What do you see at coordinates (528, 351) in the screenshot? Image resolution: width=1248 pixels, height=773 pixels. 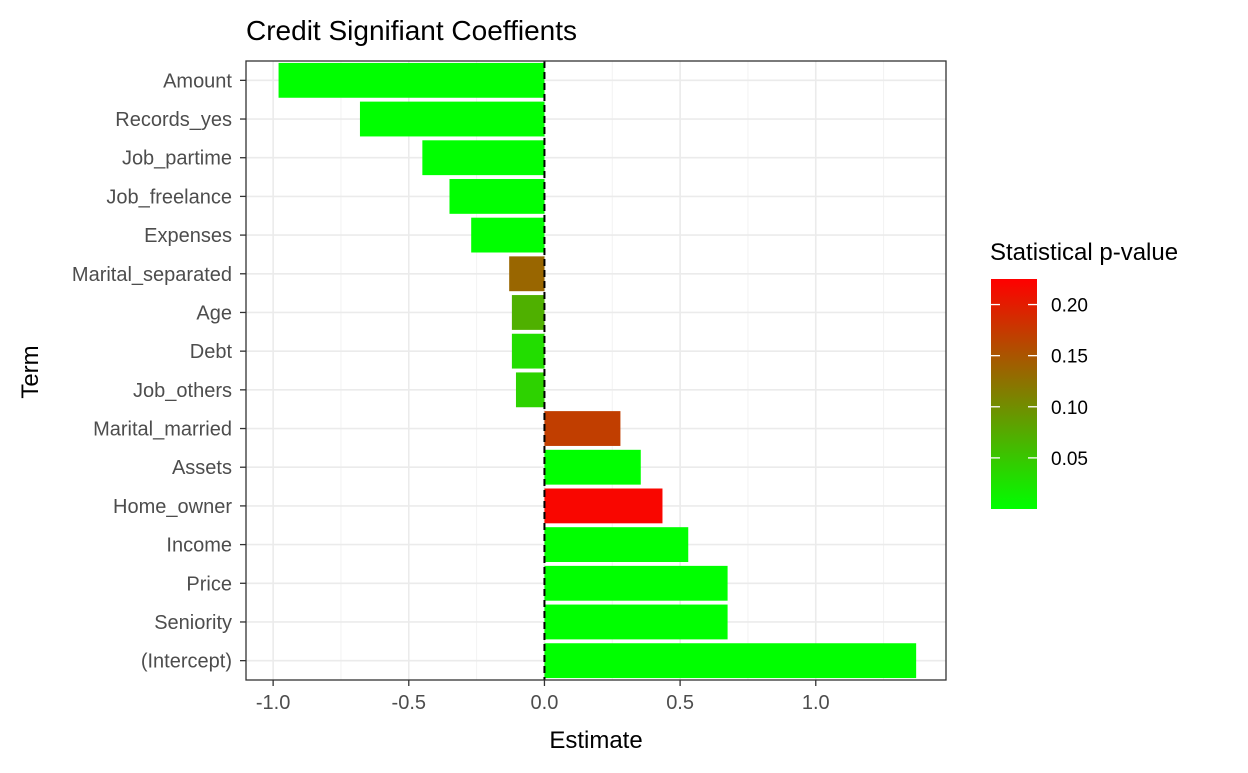 I see `bar-debt` at bounding box center [528, 351].